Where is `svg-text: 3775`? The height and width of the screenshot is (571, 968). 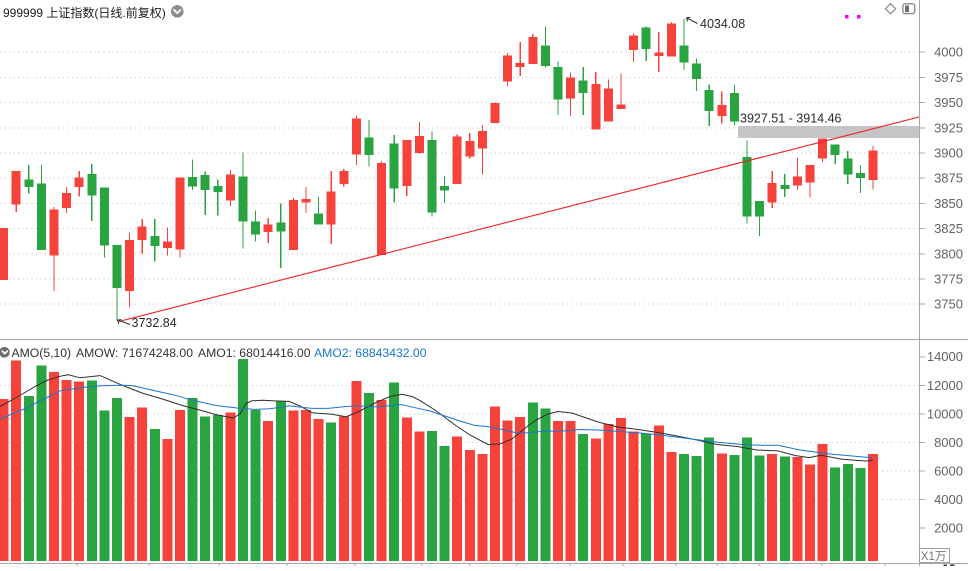 svg-text: 3775 is located at coordinates (948, 279).